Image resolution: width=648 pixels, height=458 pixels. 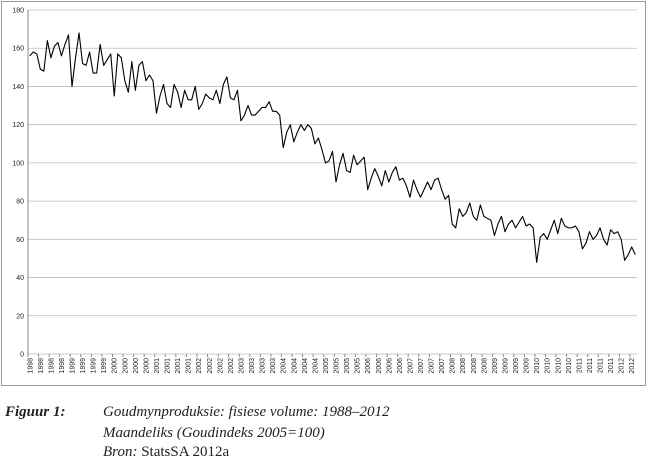 What do you see at coordinates (20, 316) in the screenshot?
I see `y-tick-label: 20` at bounding box center [20, 316].